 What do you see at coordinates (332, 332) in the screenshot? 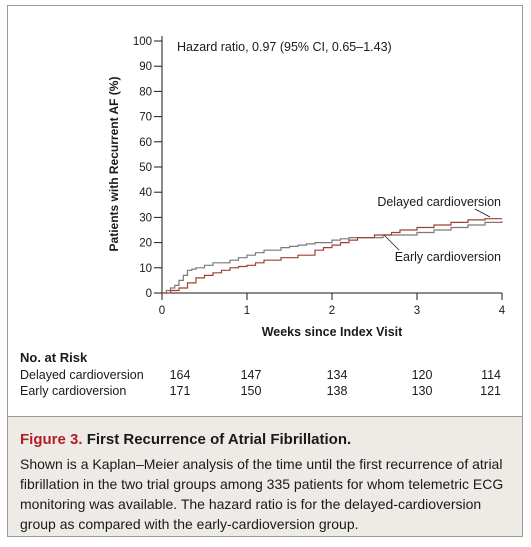
I see `x-axis-title: Weeks since Index Visit` at bounding box center [332, 332].